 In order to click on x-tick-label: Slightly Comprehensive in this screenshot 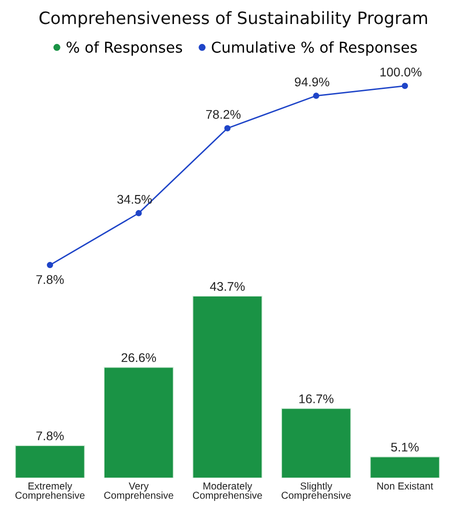, I will do `click(316, 491)`.